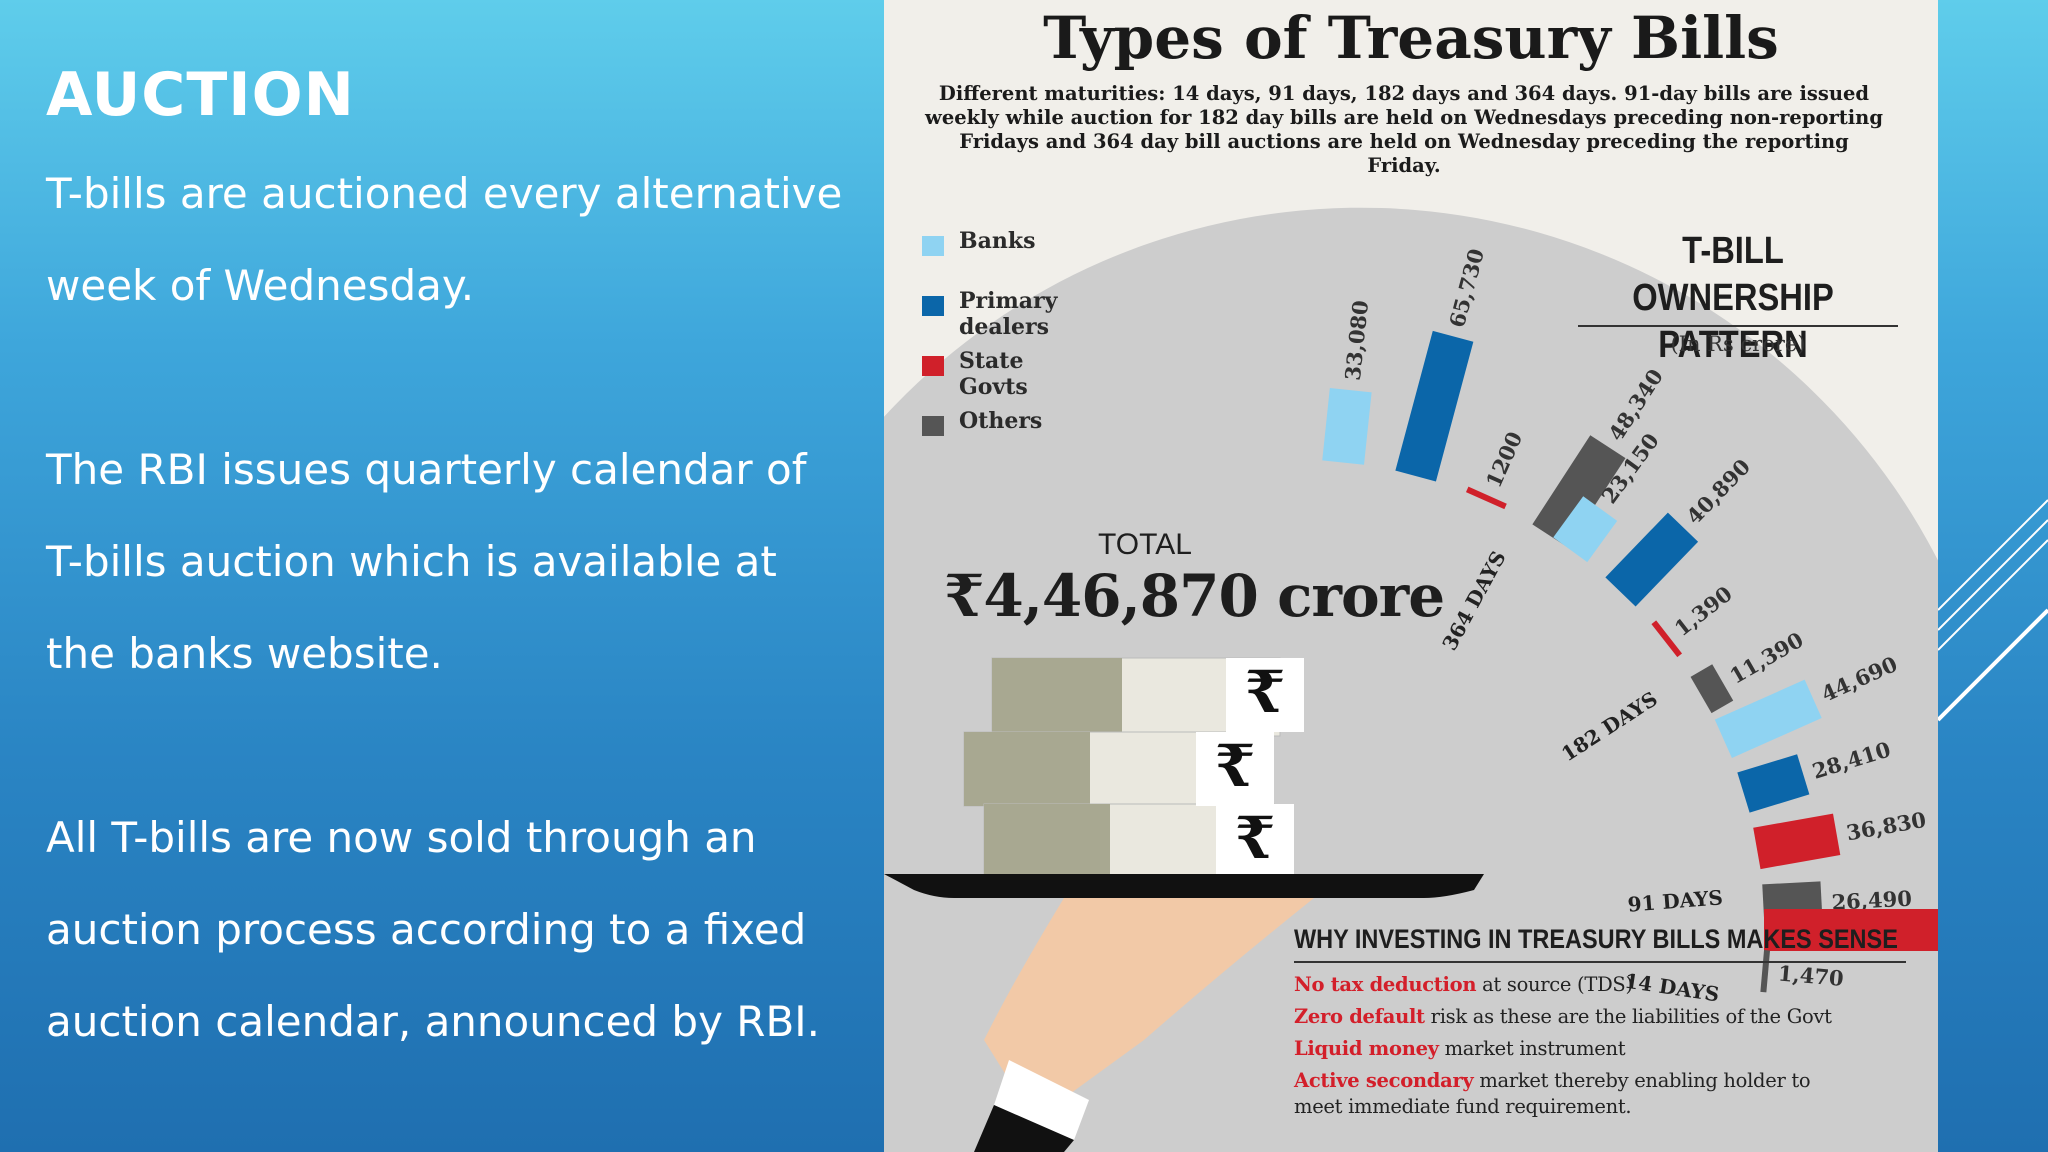  Describe the element at coordinates (1463, 1106) in the screenshot. I see `why-text-continued: meet immediate fund requirement.` at that location.